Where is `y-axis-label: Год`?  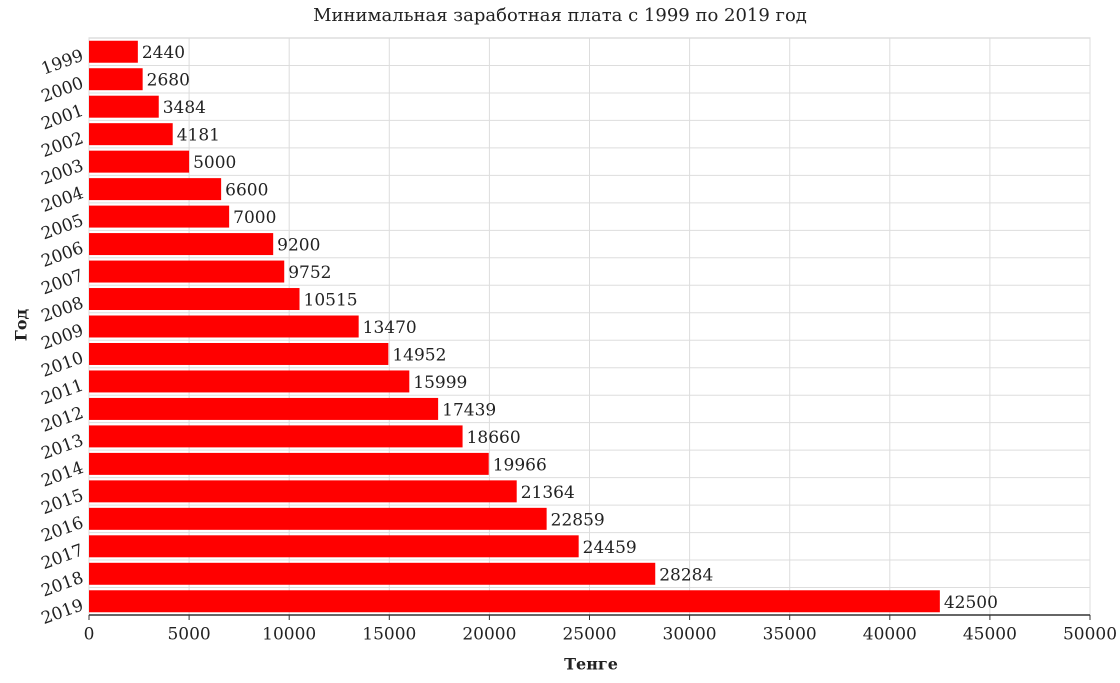 y-axis-label: Год is located at coordinates (21, 324).